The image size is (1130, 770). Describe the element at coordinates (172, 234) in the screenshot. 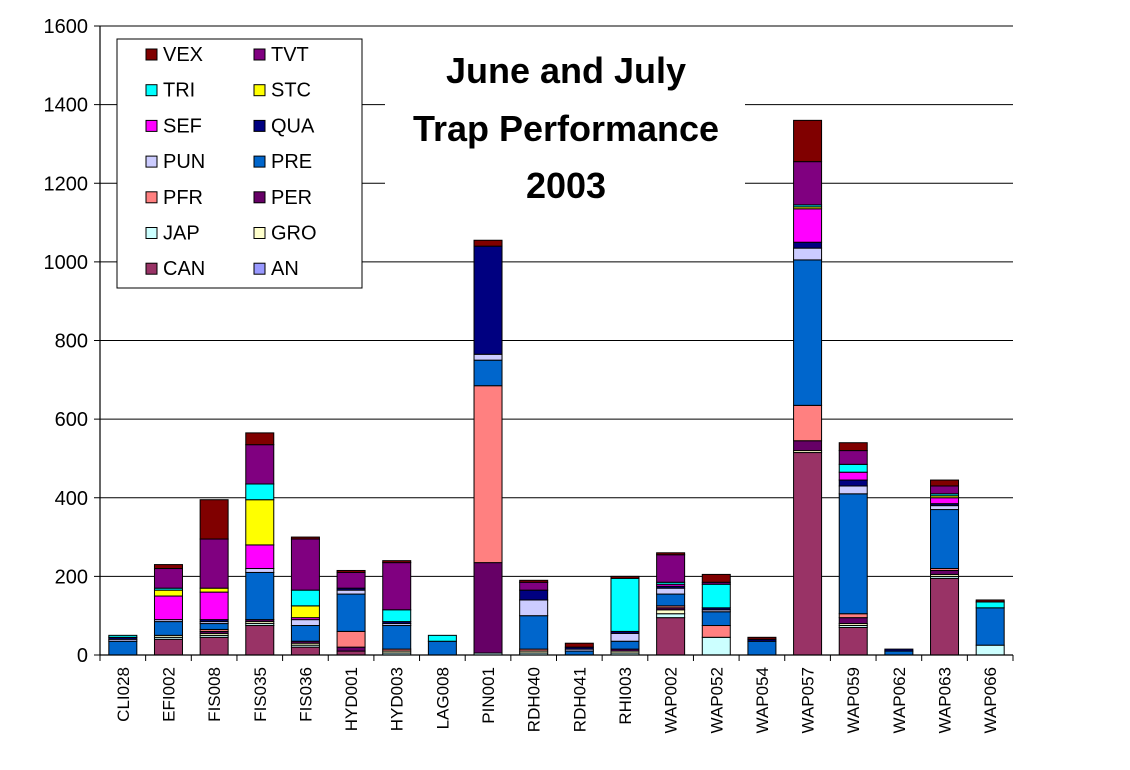

I see `legend-item-jap: JAP` at that location.